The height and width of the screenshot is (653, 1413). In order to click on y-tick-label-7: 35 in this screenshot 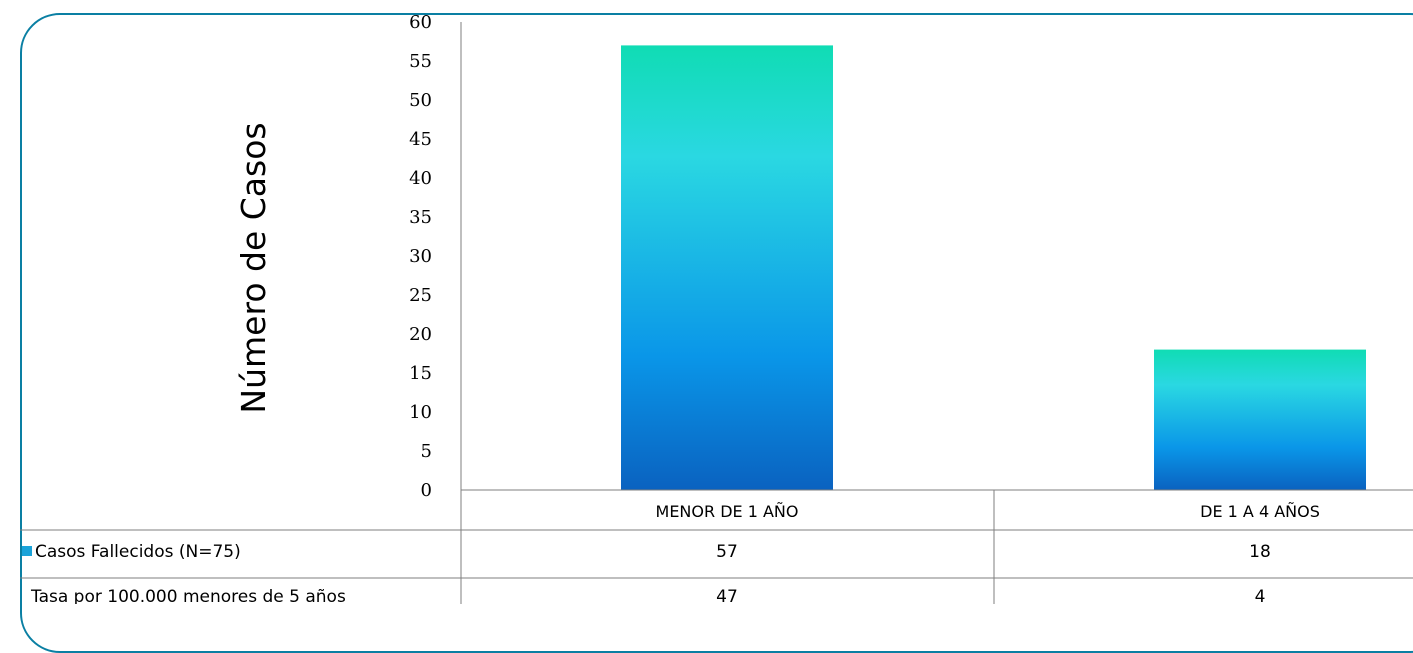, I will do `click(420, 217)`.